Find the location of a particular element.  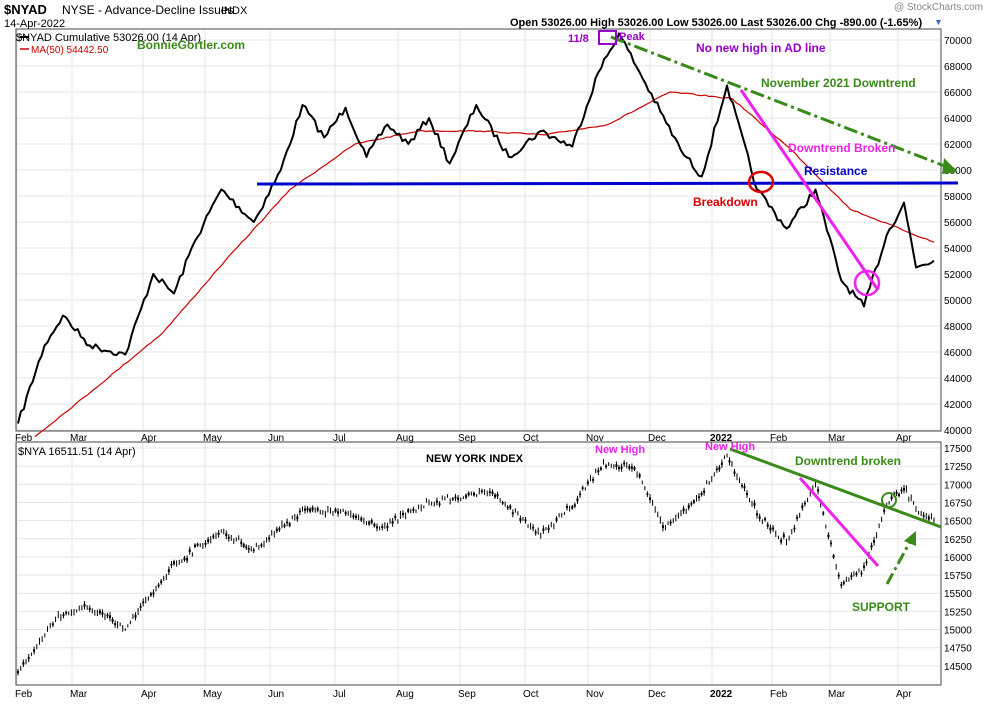

peak-date-label: 11/8 is located at coordinates (578, 39).